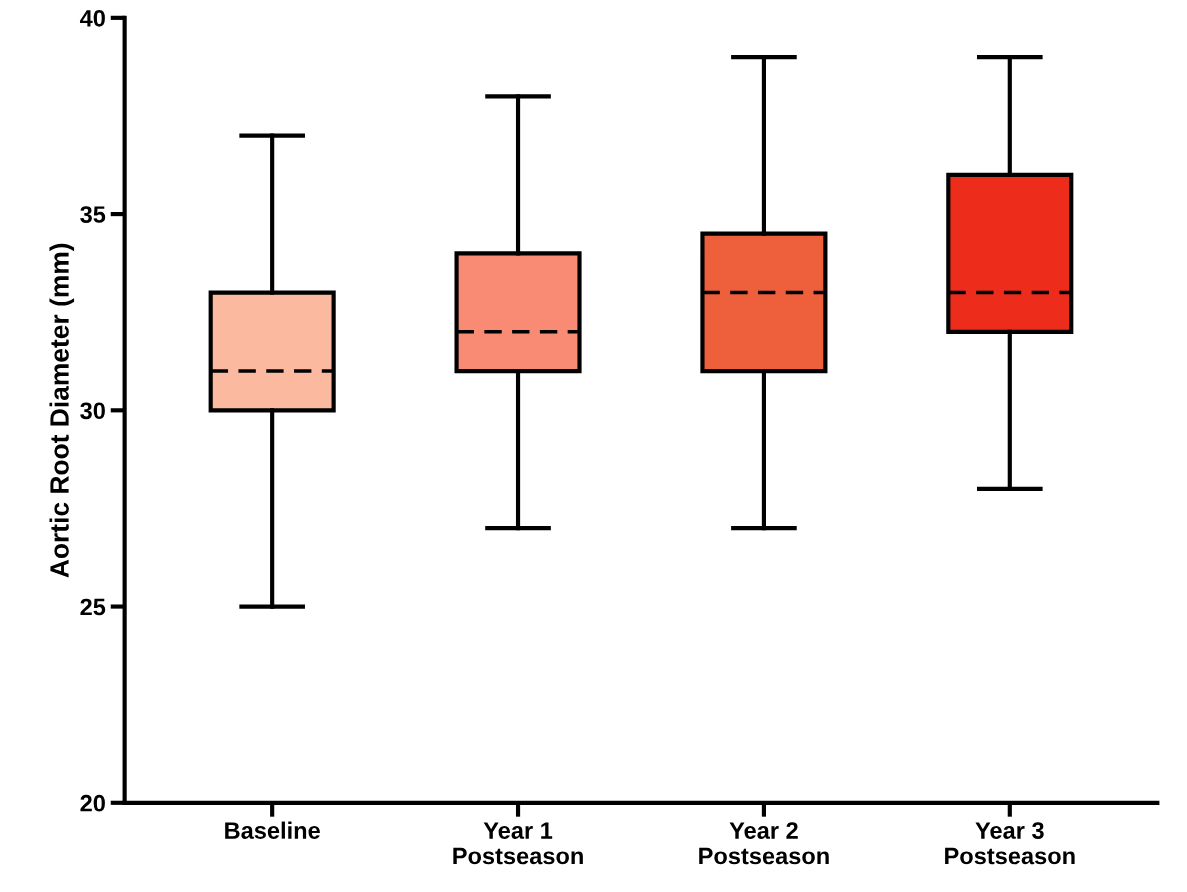 The height and width of the screenshot is (892, 1187). I want to click on x-tick-label: Year 3 Postseason, so click(1010, 843).